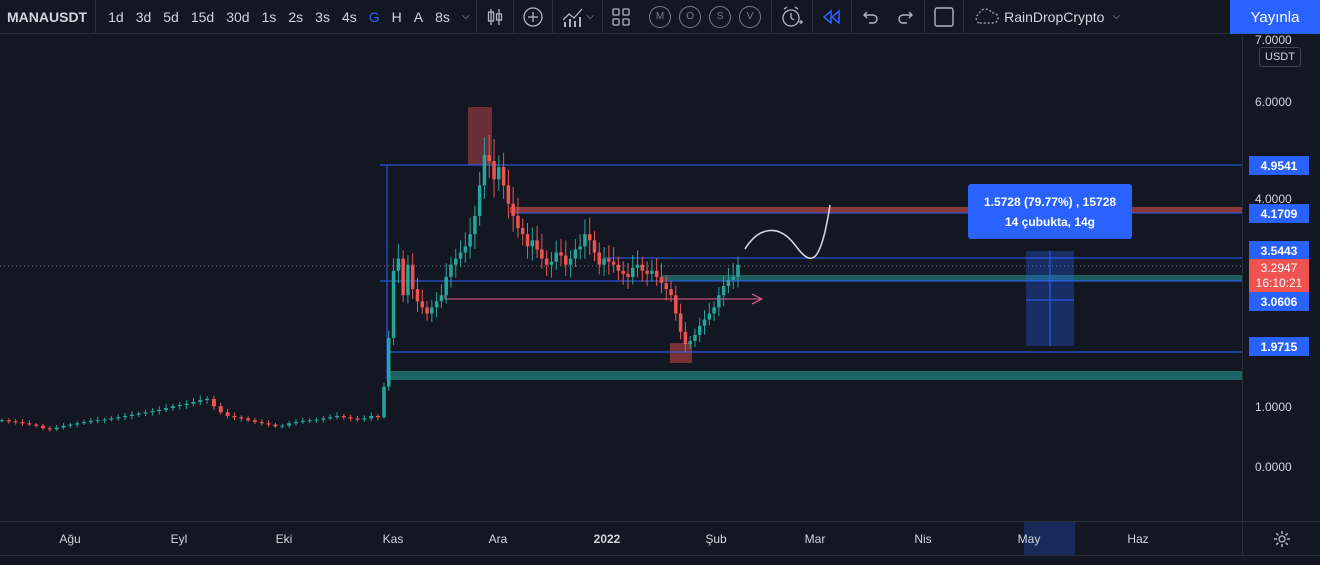 The width and height of the screenshot is (1320, 565). Describe the element at coordinates (716, 539) in the screenshot. I see `time-label: Şub` at that location.